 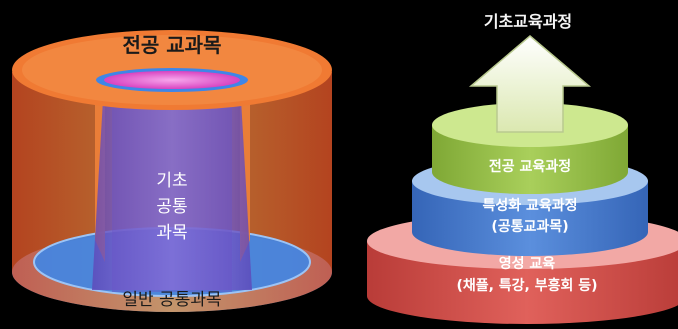 What do you see at coordinates (527, 263) in the screenshot?
I see `tier-spiritual-line-1: 영성 교육` at bounding box center [527, 263].